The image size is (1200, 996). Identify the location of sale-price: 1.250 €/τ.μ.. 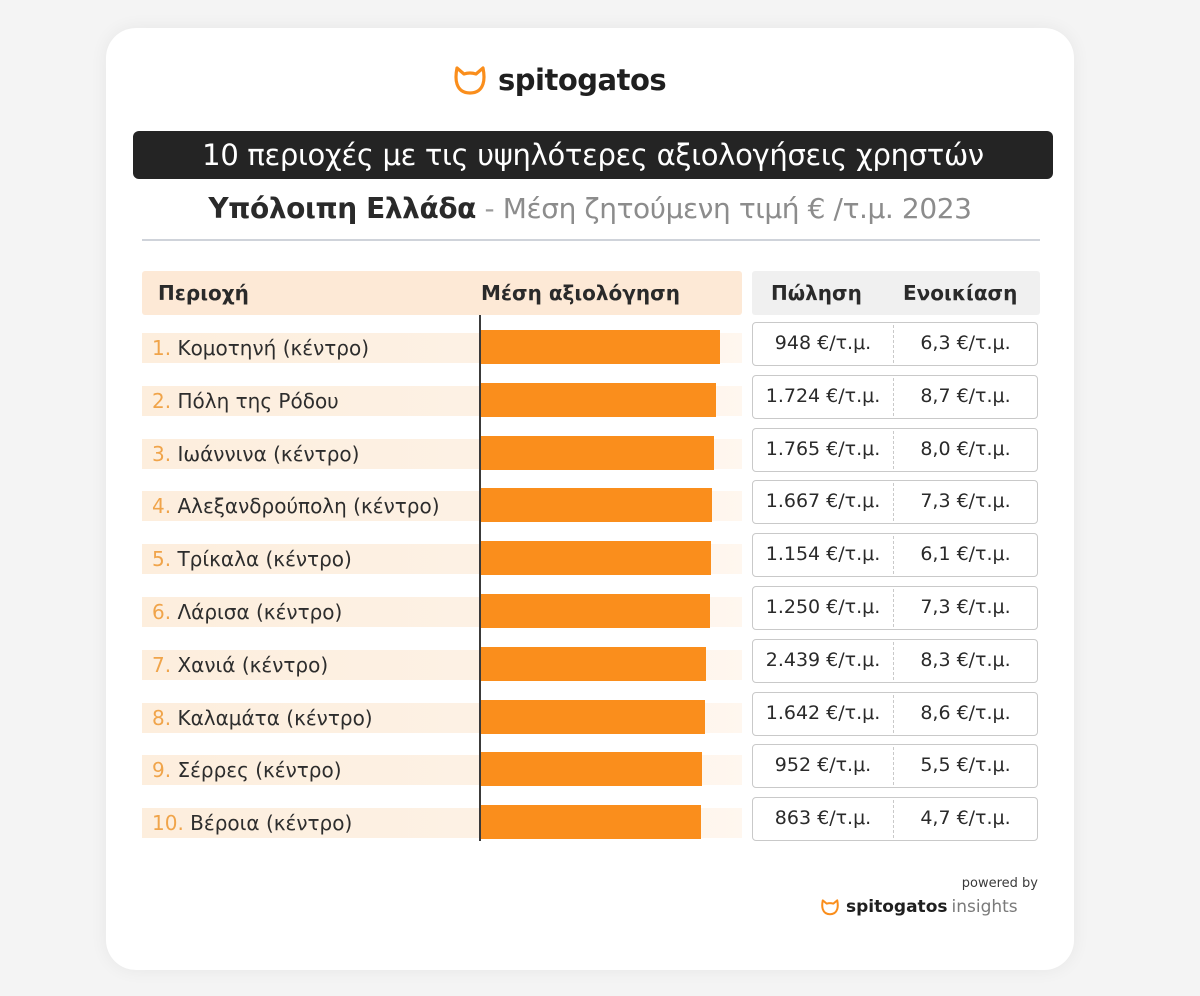
(823, 607).